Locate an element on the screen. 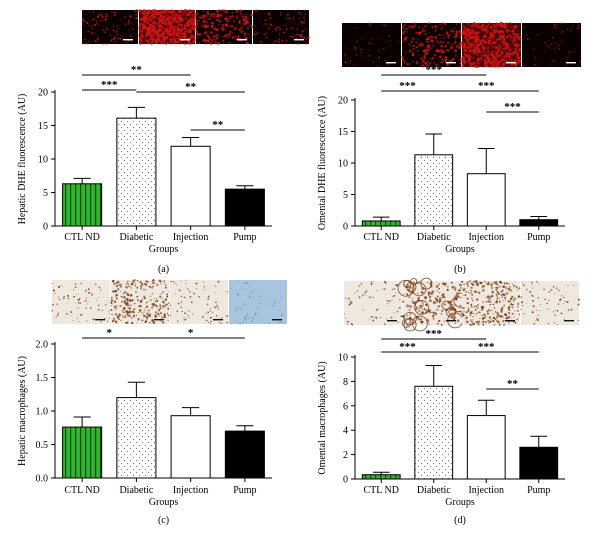 This screenshot has width=600, height=549. y-tick-label: 2 is located at coordinates (345, 455).